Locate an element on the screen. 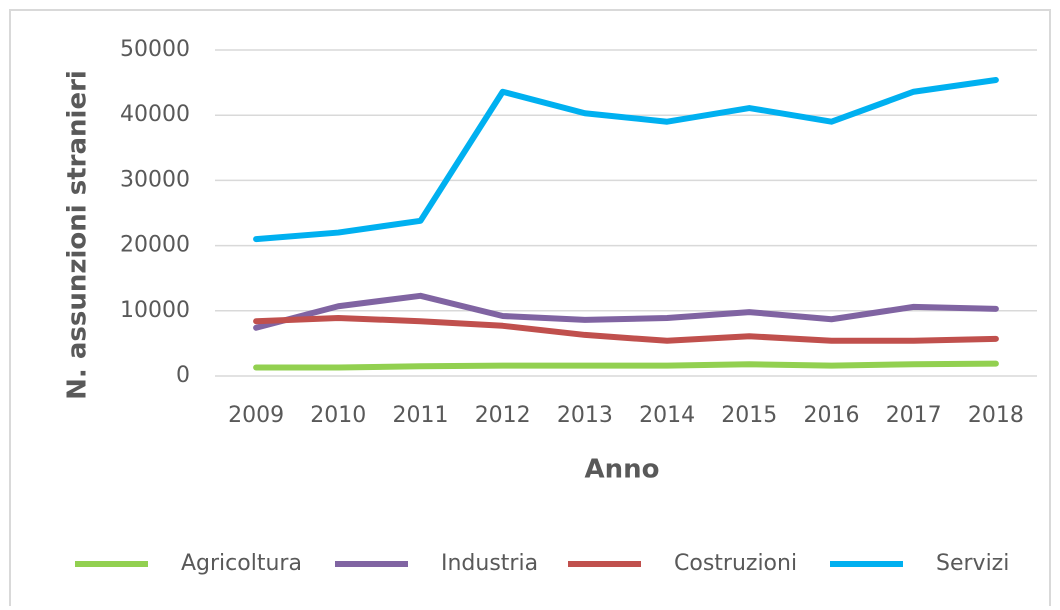 The width and height of the screenshot is (1060, 610). y-tick-label: 20000 is located at coordinates (155, 245).